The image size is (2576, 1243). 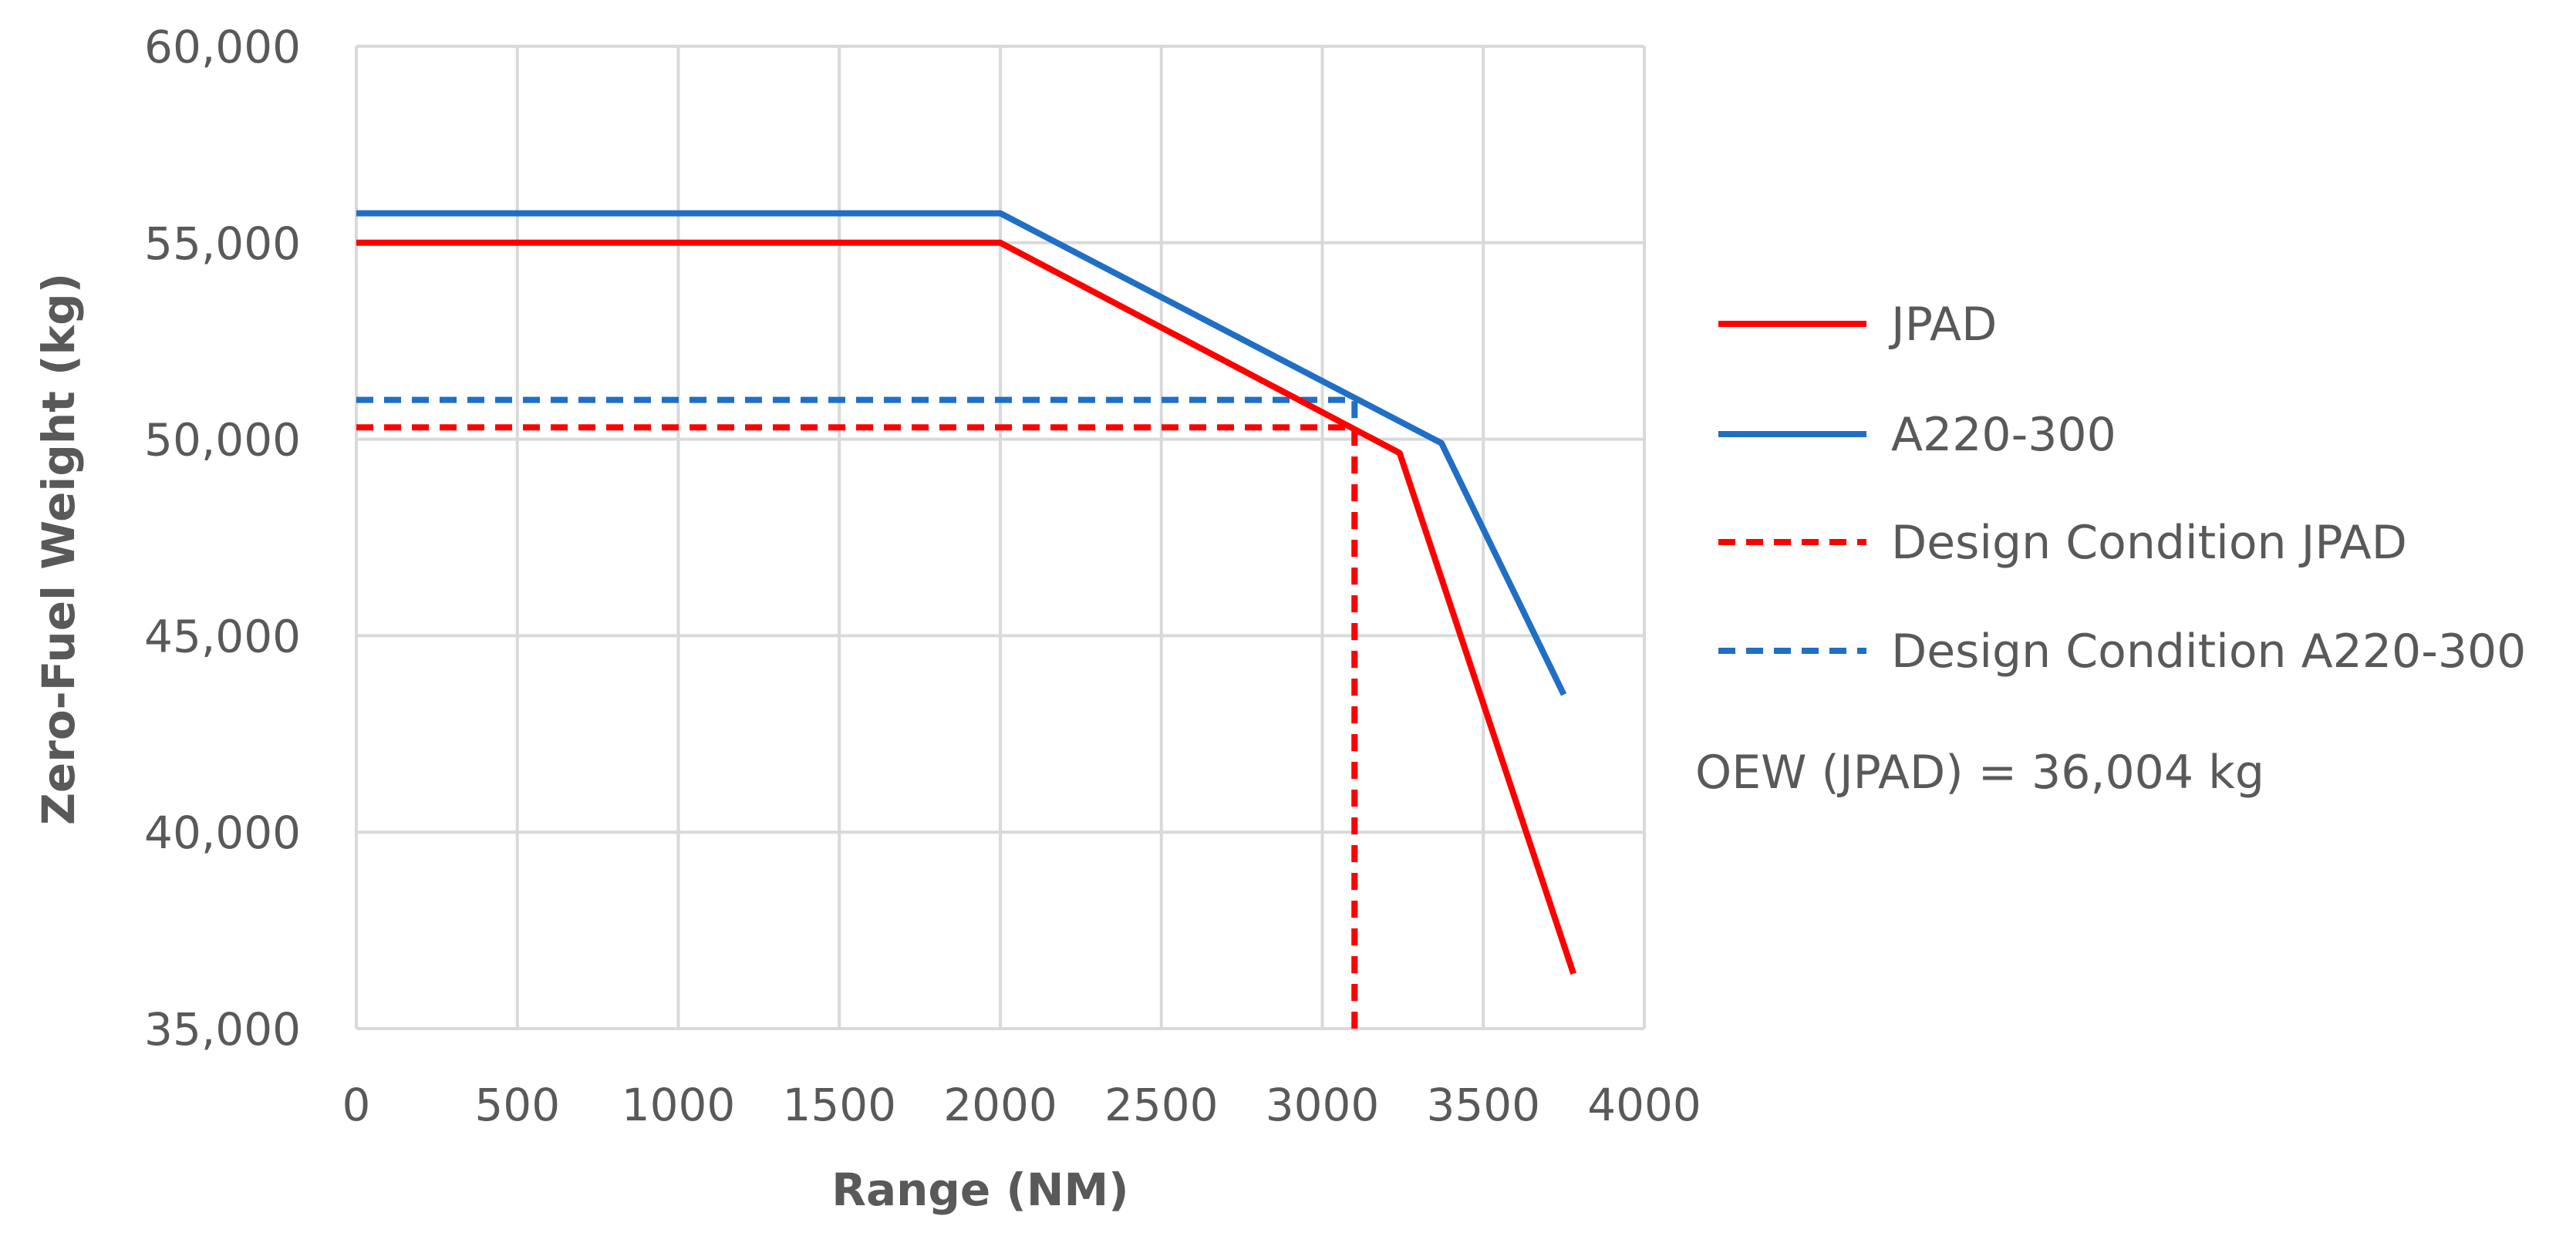 What do you see at coordinates (222, 636) in the screenshot?
I see `y-tick-label: 45,000` at bounding box center [222, 636].